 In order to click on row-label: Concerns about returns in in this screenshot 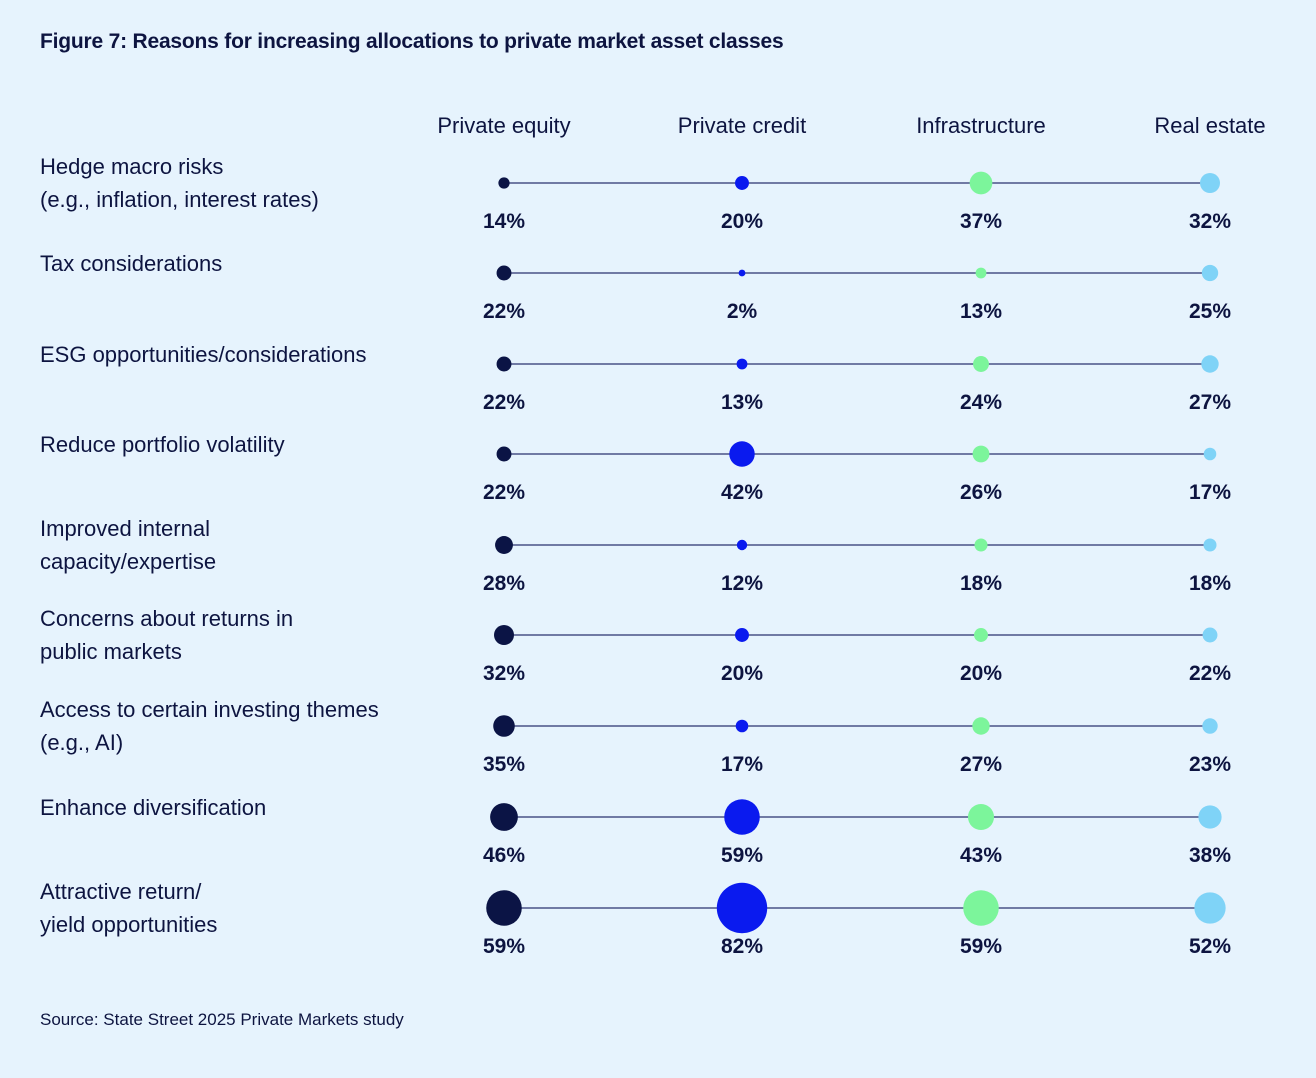, I will do `click(166, 618)`.